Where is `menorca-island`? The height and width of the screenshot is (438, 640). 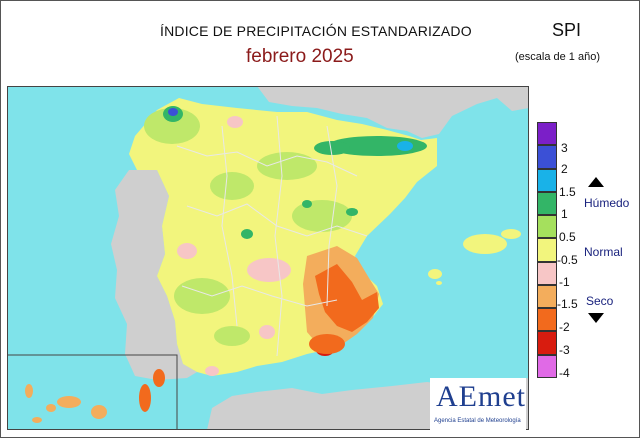
menorca-island is located at coordinates (511, 234).